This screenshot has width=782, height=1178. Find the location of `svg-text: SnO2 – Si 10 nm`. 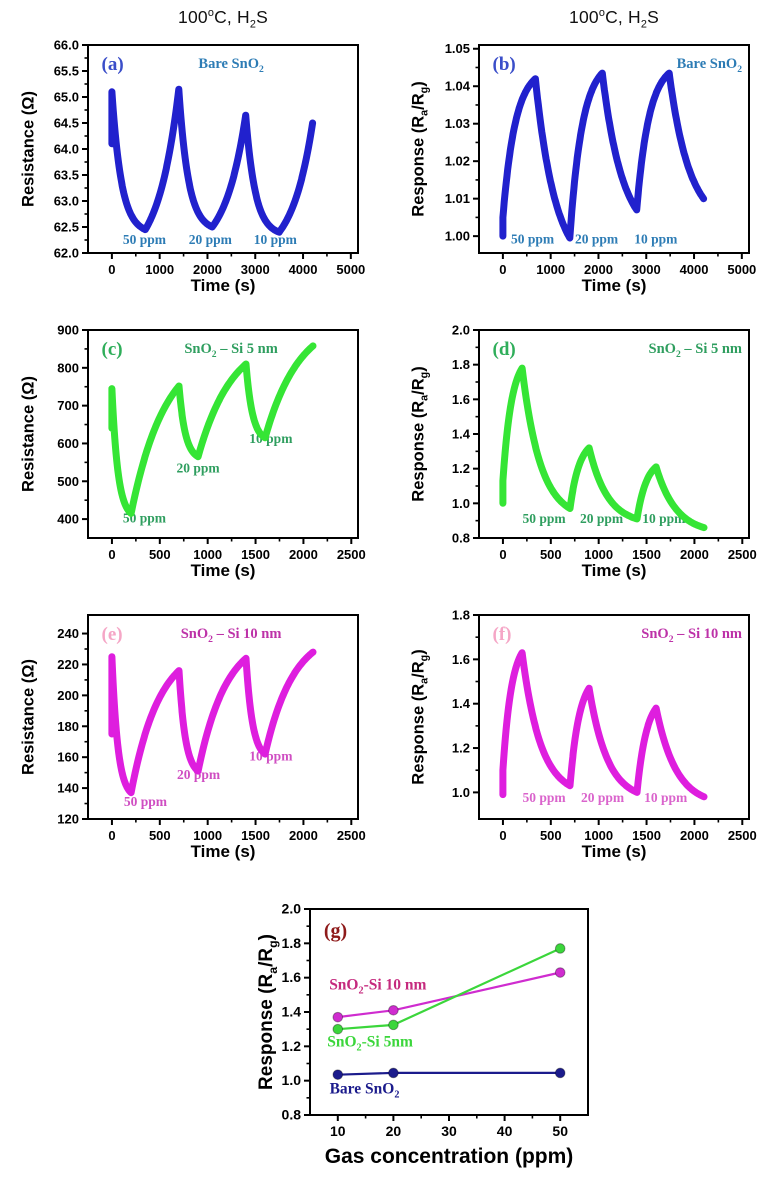

svg-text: SnO2 – Si 10 nm is located at coordinates (691, 635).